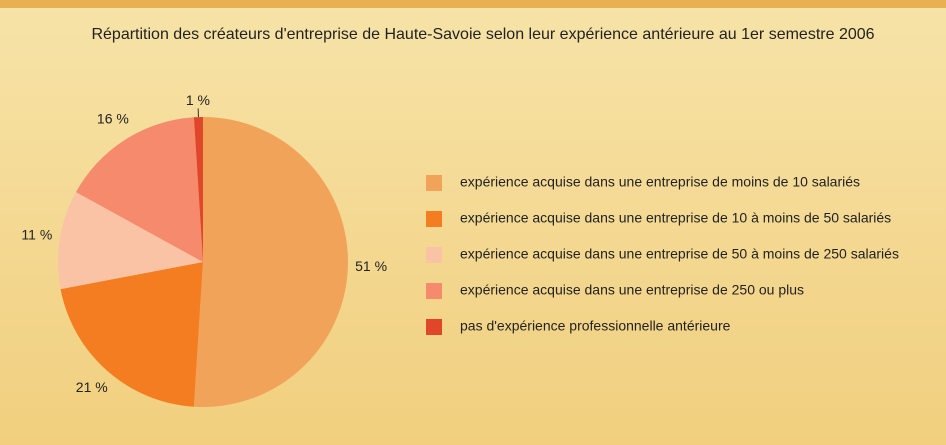 The width and height of the screenshot is (946, 445). Describe the element at coordinates (36, 234) in the screenshot. I see `data-label: 11 %` at that location.